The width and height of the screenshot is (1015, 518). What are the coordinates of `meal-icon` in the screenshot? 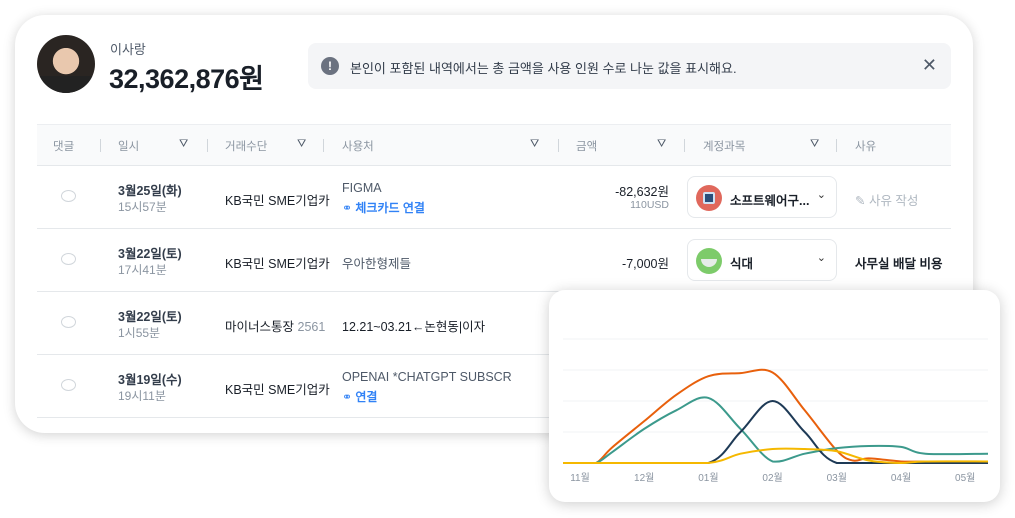 It's located at (709, 261).